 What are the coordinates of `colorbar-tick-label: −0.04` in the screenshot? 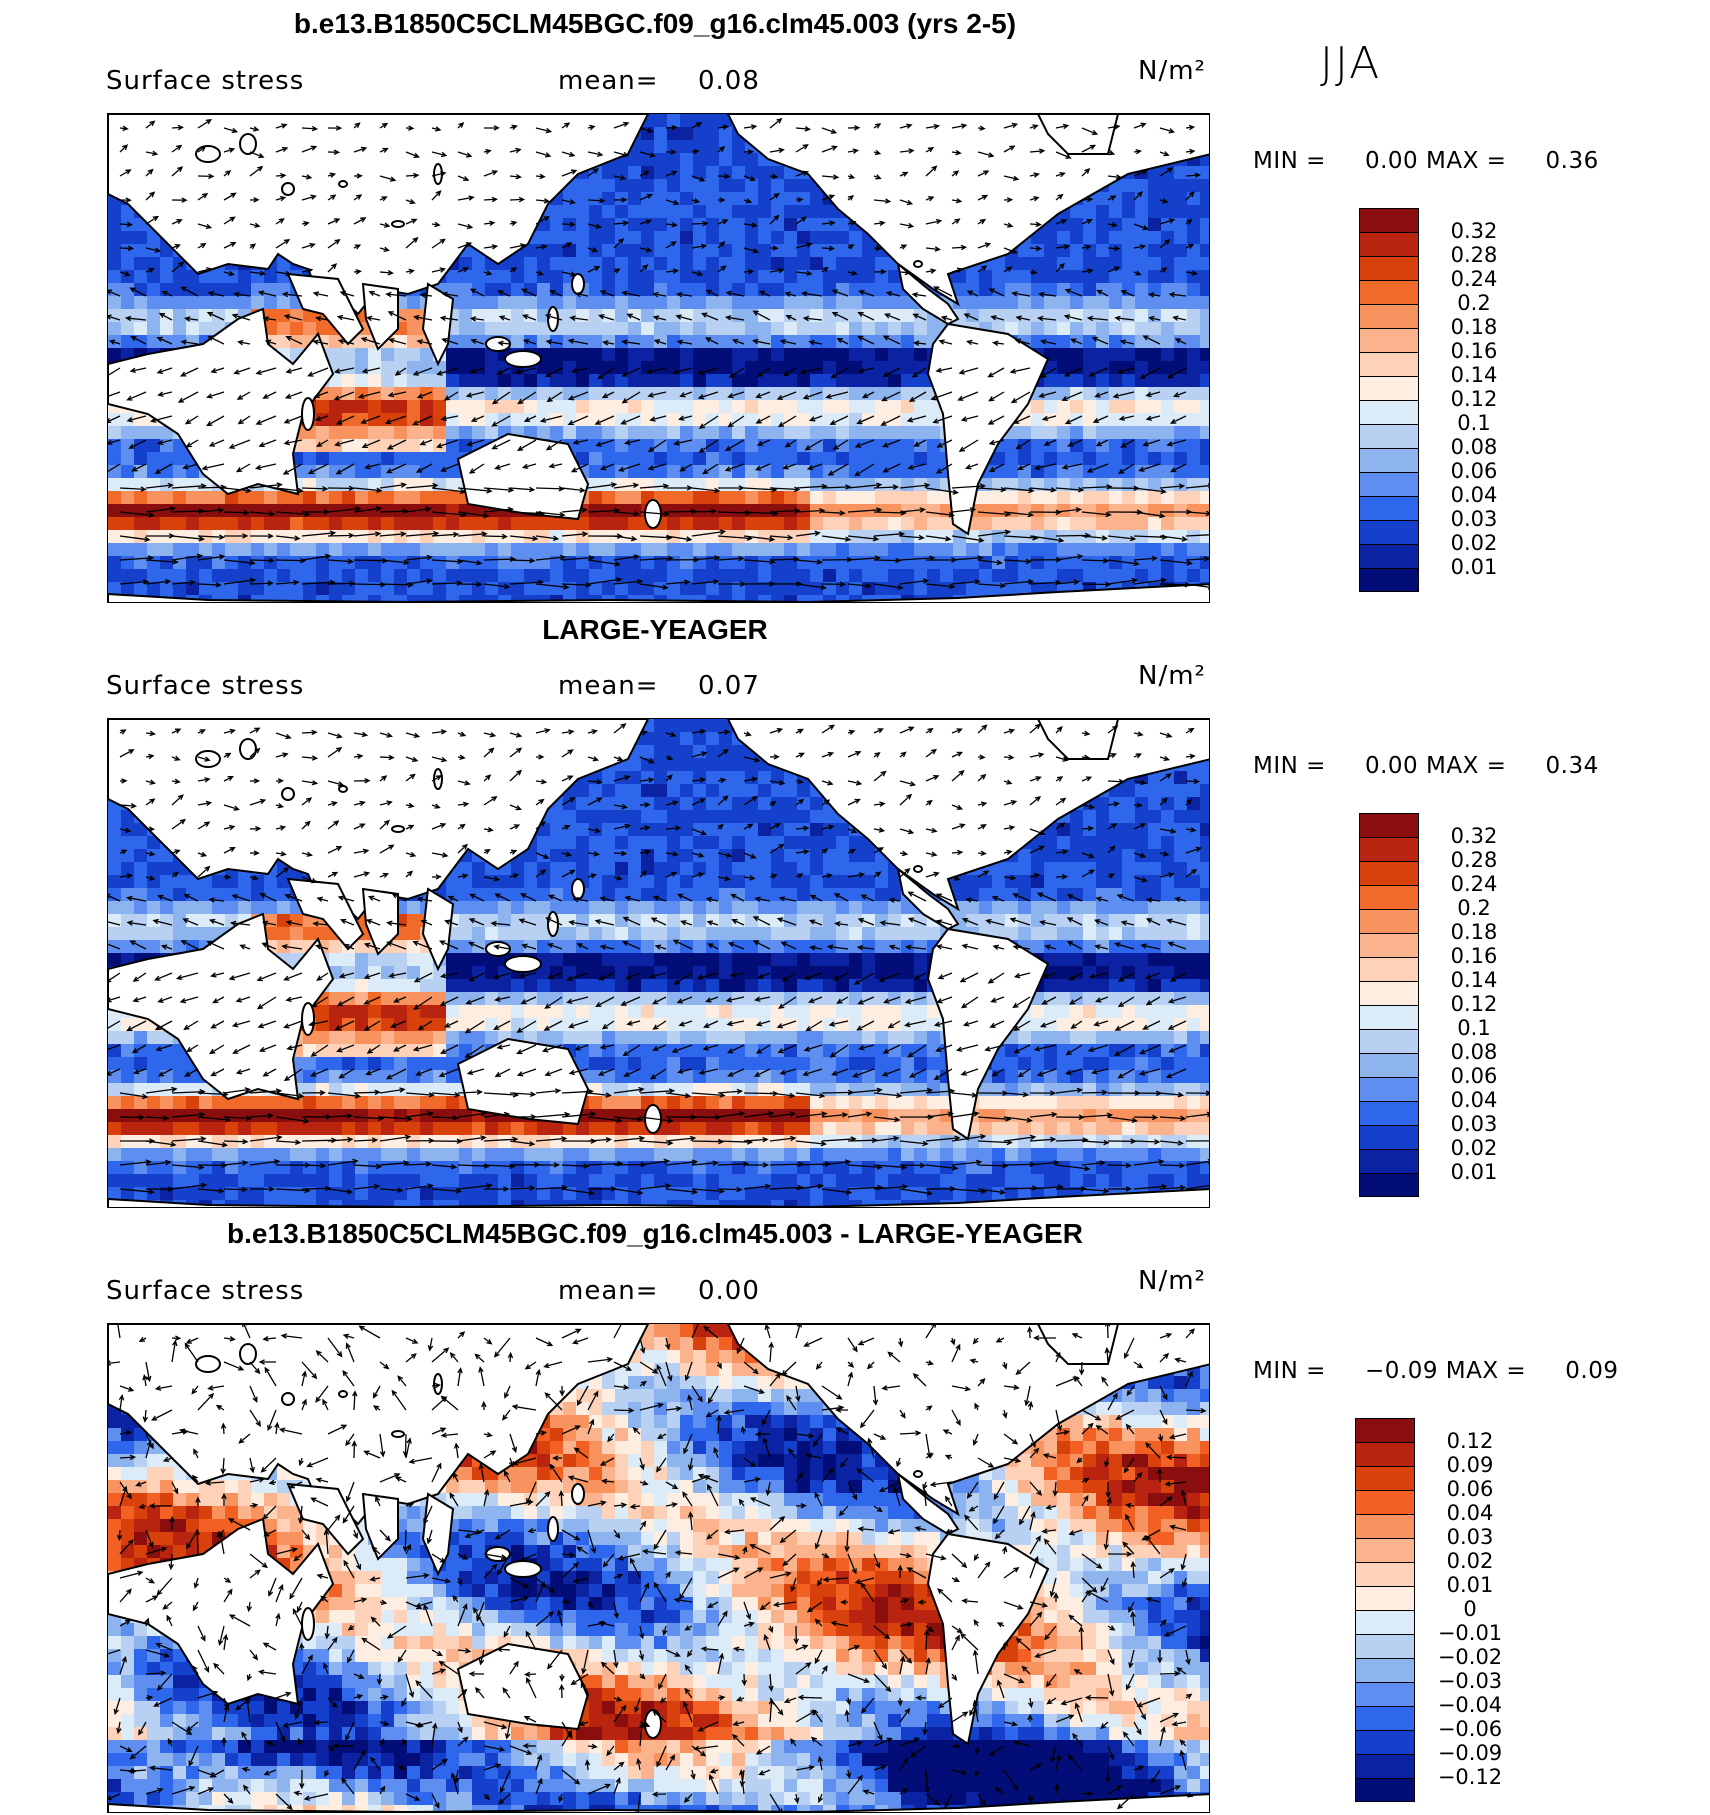 It's located at (1470, 1705).